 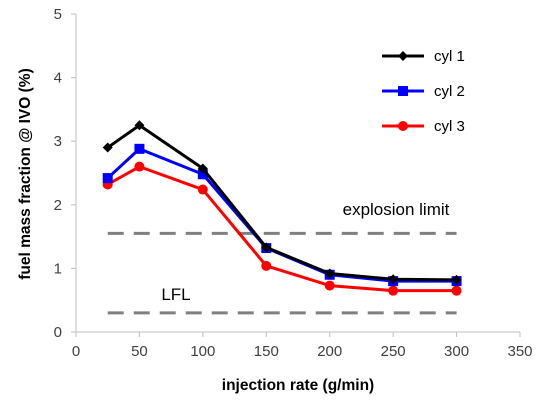 I want to click on legend-item: cyl 1, so click(x=423, y=56).